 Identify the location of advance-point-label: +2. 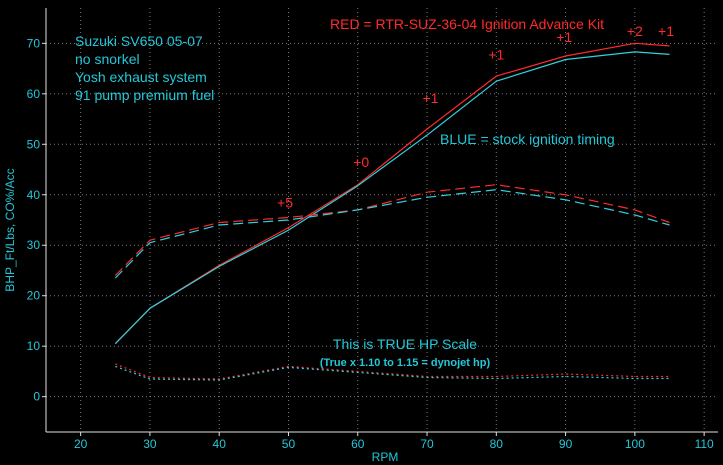
(635, 31).